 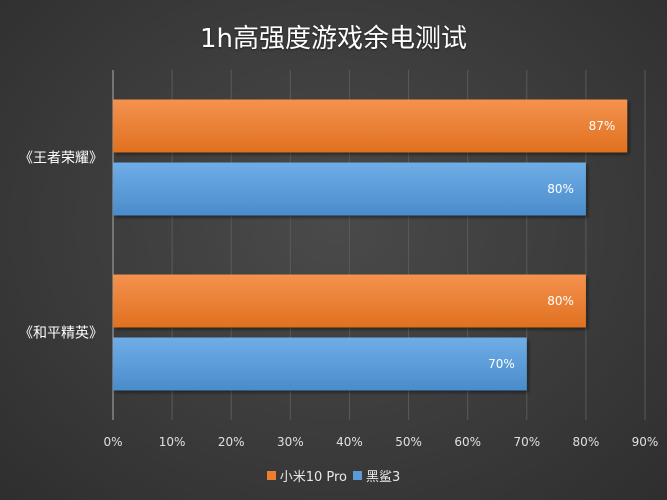 I want to click on x-tick-label: 40%, so click(x=349, y=442).